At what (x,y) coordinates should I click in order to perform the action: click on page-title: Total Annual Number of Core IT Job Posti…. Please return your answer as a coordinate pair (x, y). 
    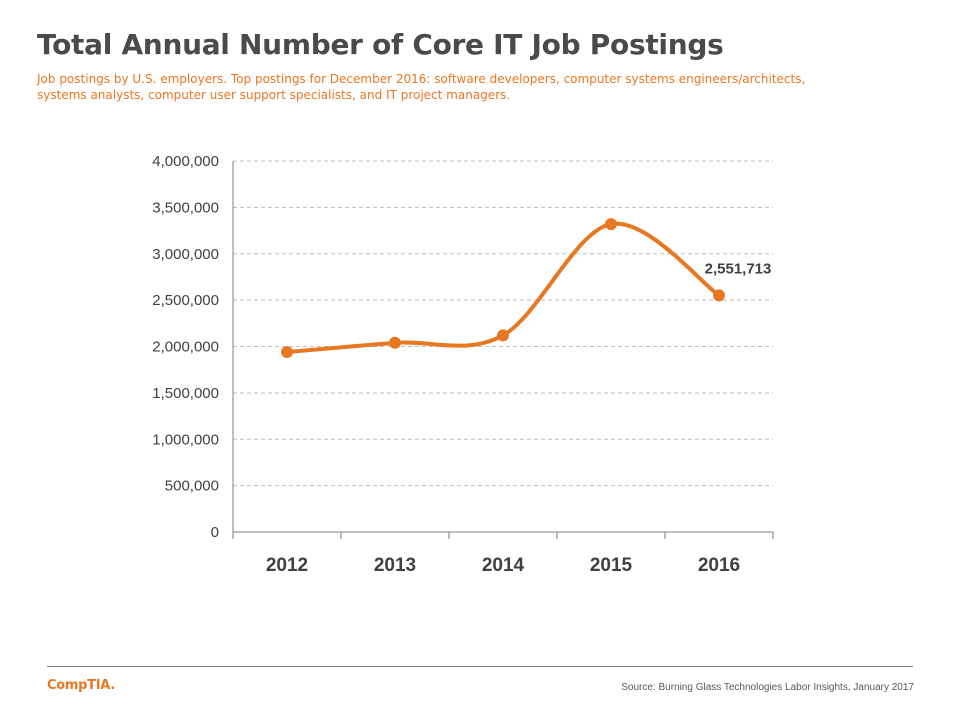
    Looking at the image, I should click on (380, 44).